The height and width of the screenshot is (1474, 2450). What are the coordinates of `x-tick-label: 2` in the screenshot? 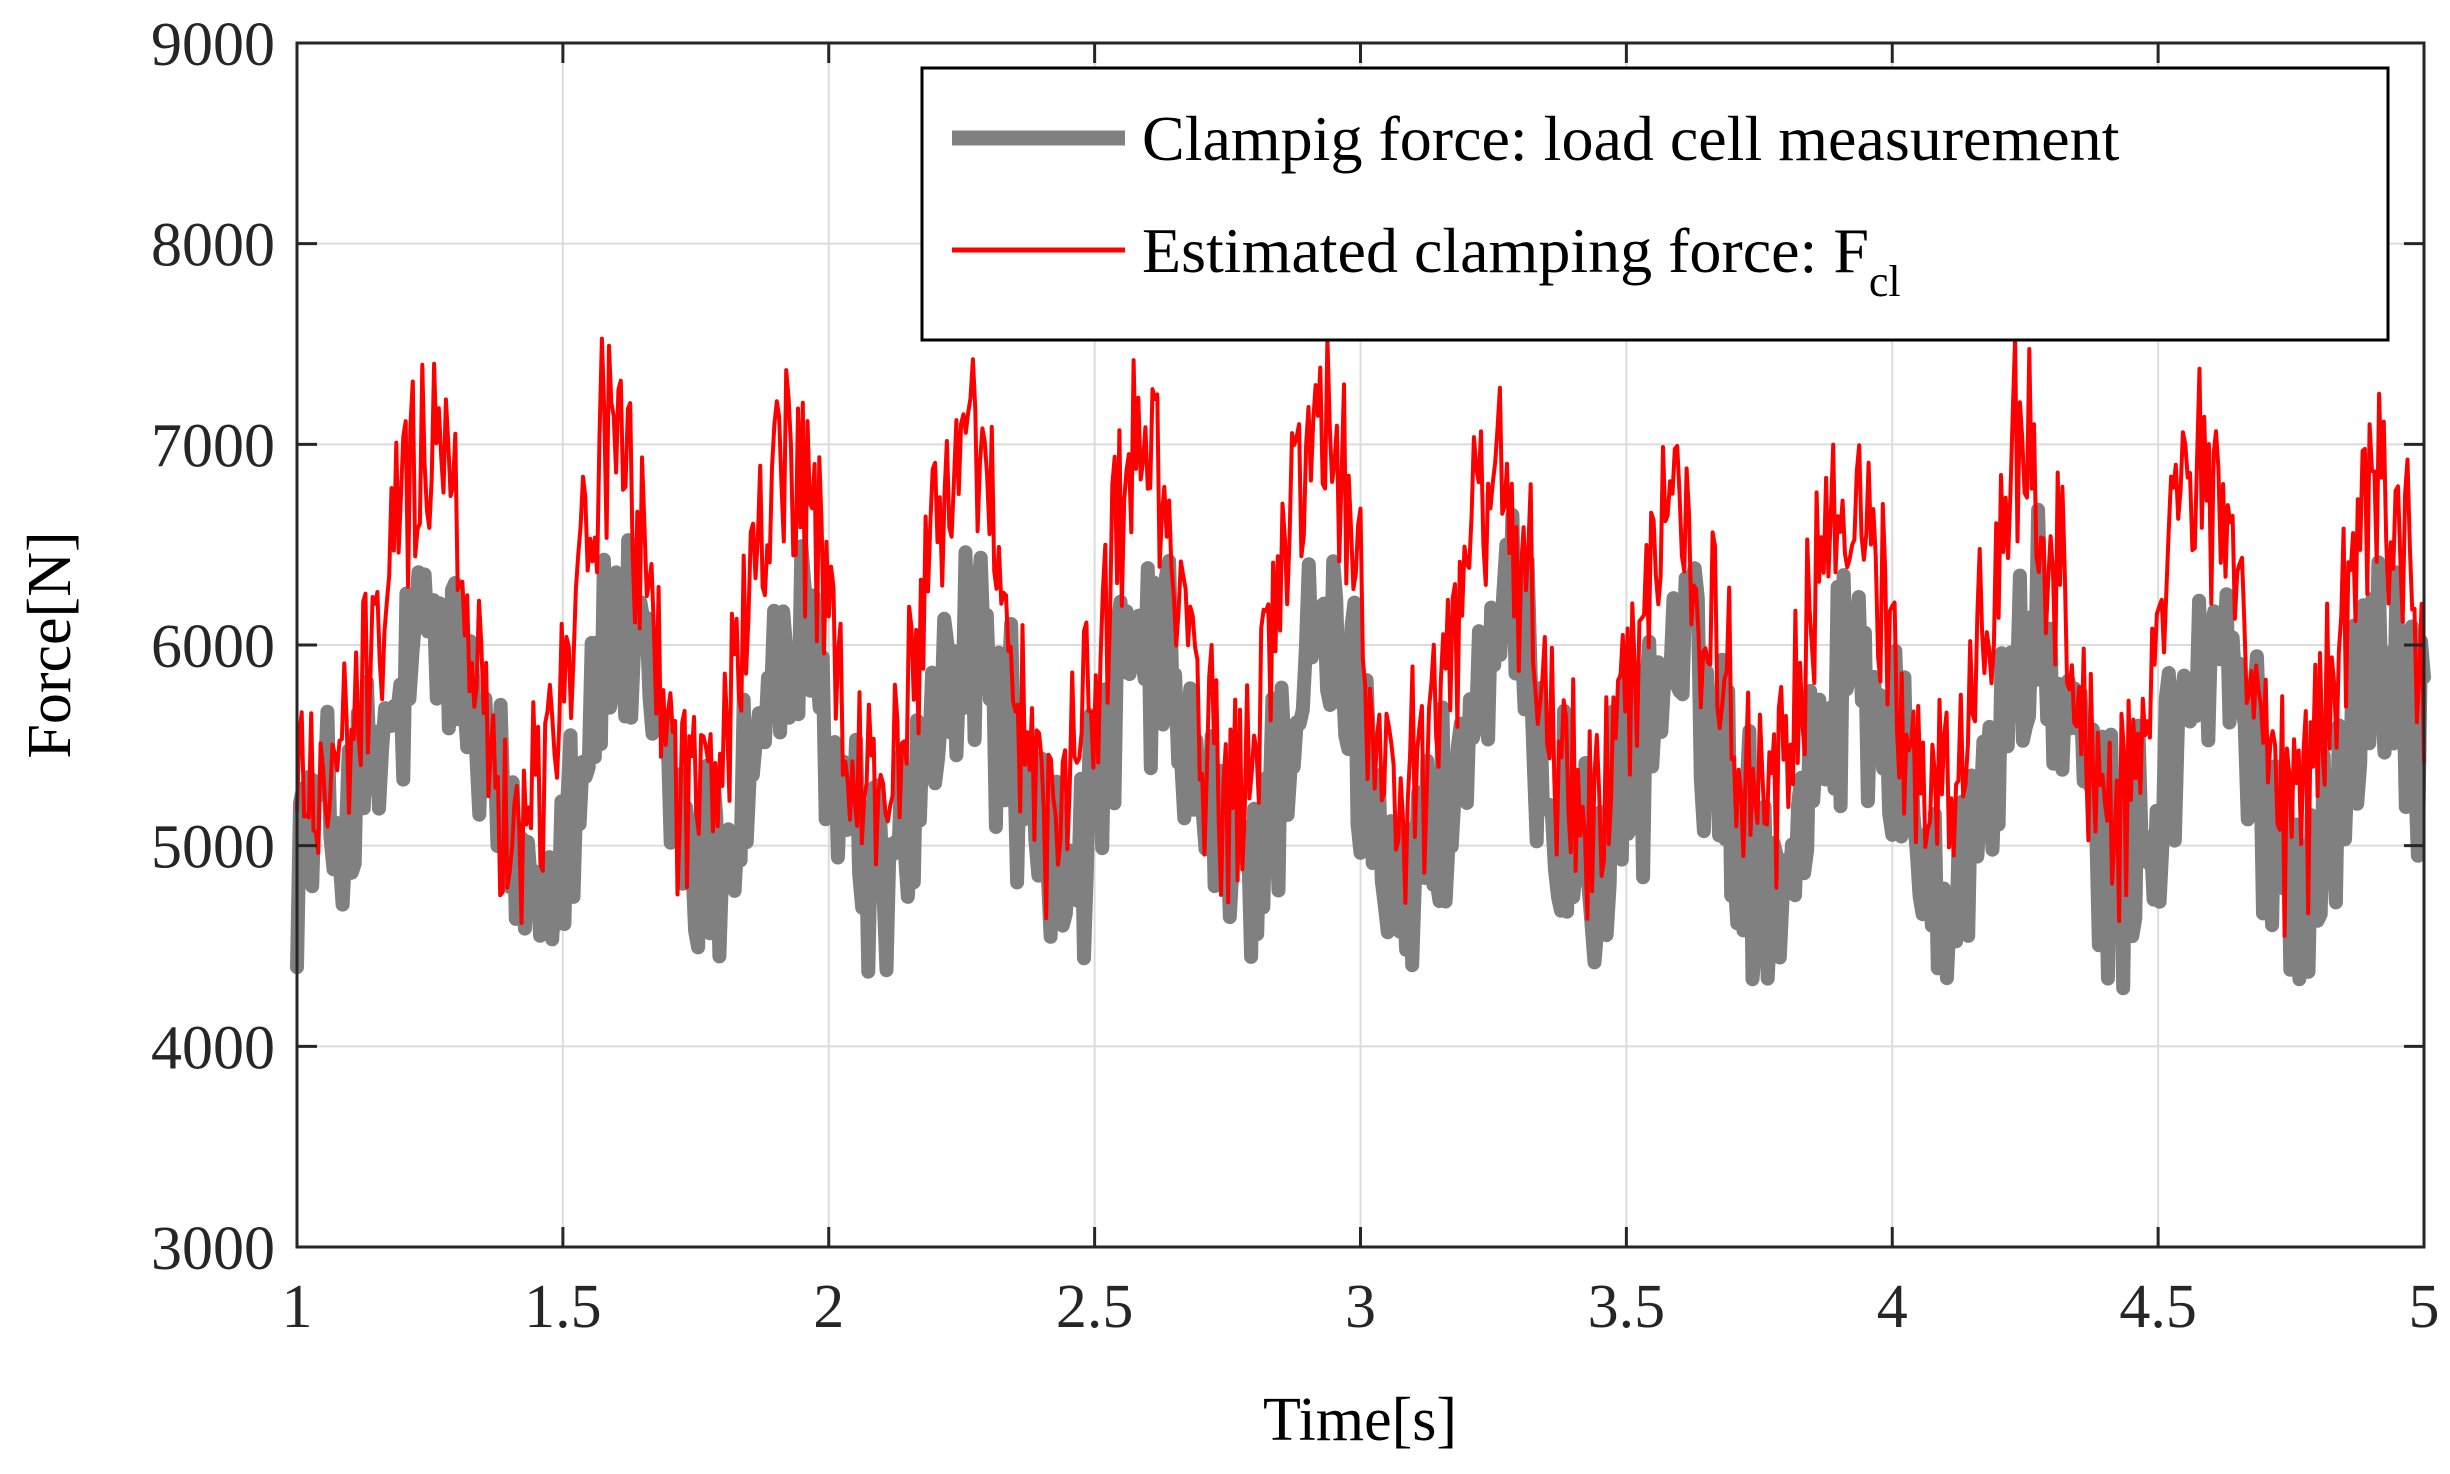 It's located at (828, 1307).